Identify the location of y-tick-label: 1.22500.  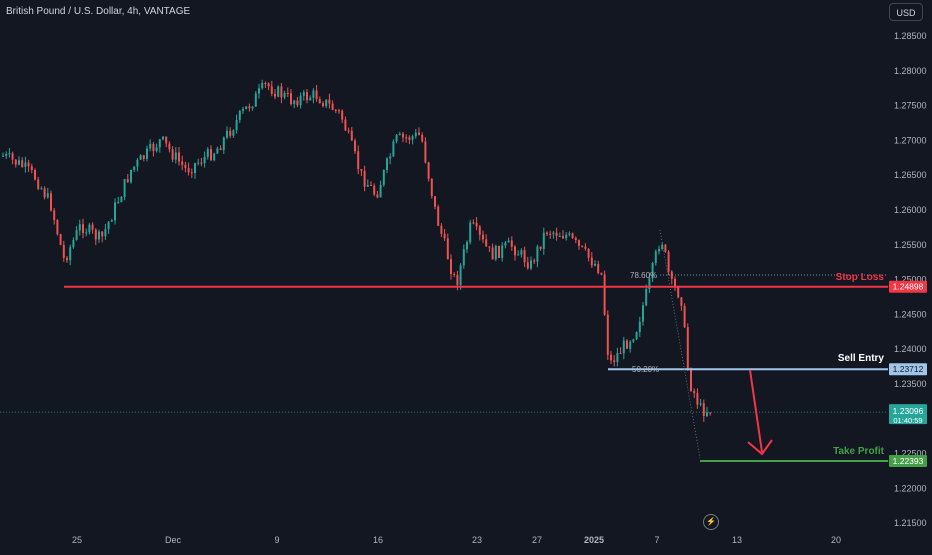
(910, 454).